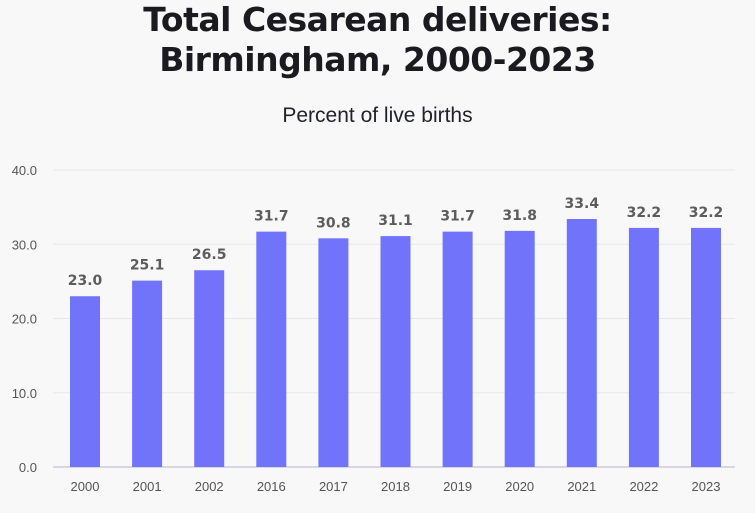 The width and height of the screenshot is (755, 513). Describe the element at coordinates (333, 486) in the screenshot. I see `x-tick-label: 2017` at that location.